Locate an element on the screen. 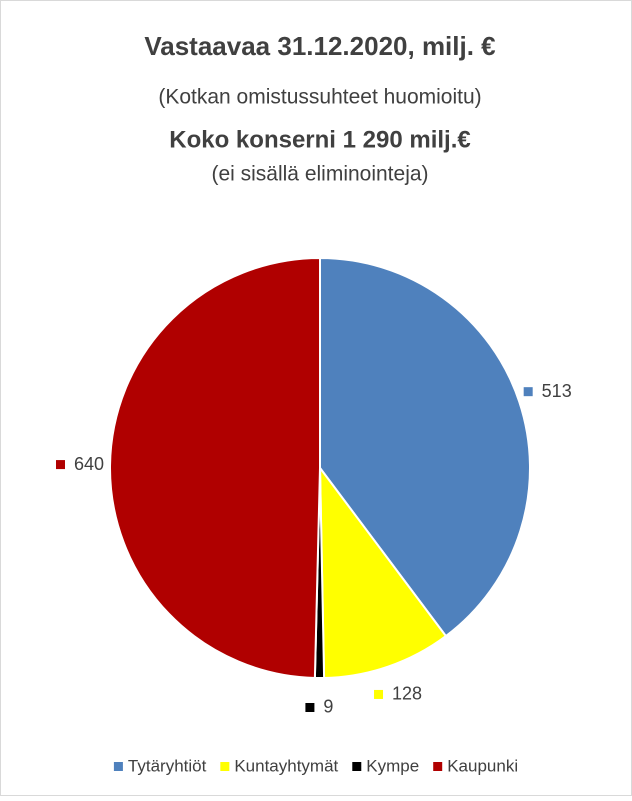 Image resolution: width=632 pixels, height=801 pixels. data-label: 513 is located at coordinates (547, 391).